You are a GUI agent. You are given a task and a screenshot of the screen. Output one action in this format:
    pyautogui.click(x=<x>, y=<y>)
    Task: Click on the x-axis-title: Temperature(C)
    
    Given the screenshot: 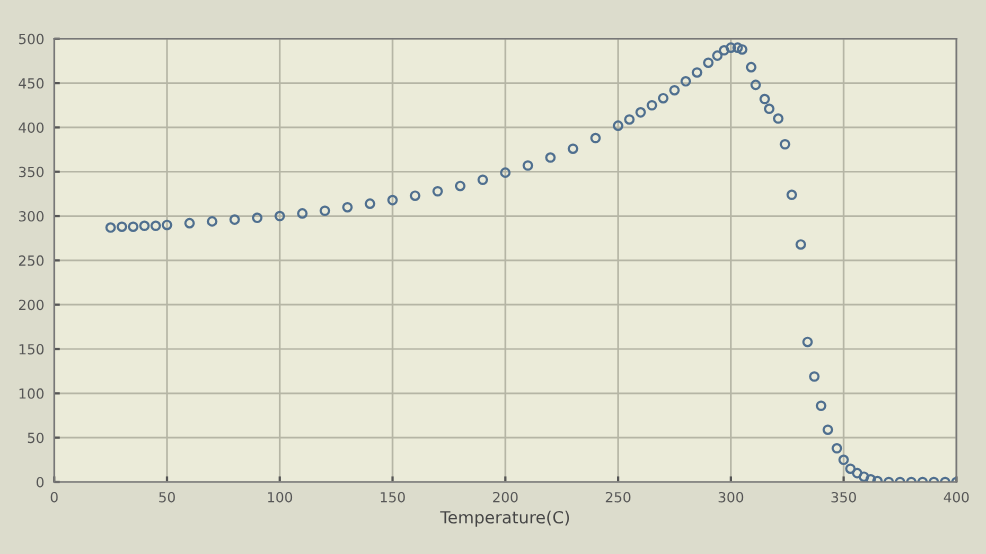 What is the action you would take?
    pyautogui.click(x=504, y=518)
    